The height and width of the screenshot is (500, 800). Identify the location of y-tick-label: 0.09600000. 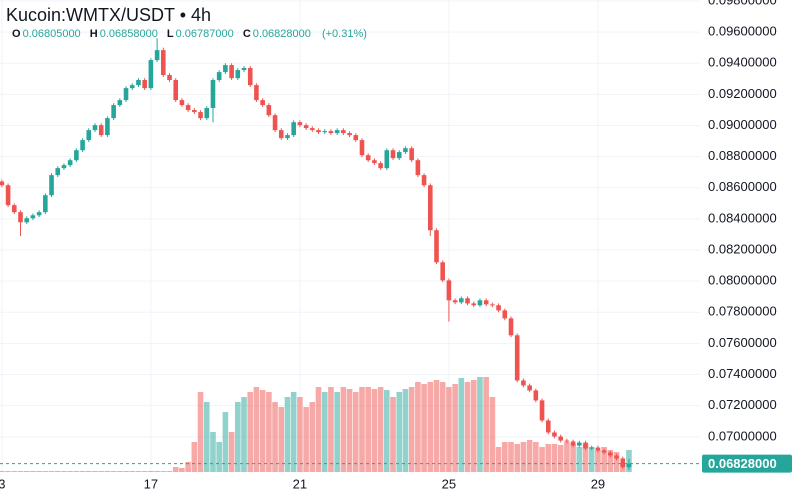
(742, 31).